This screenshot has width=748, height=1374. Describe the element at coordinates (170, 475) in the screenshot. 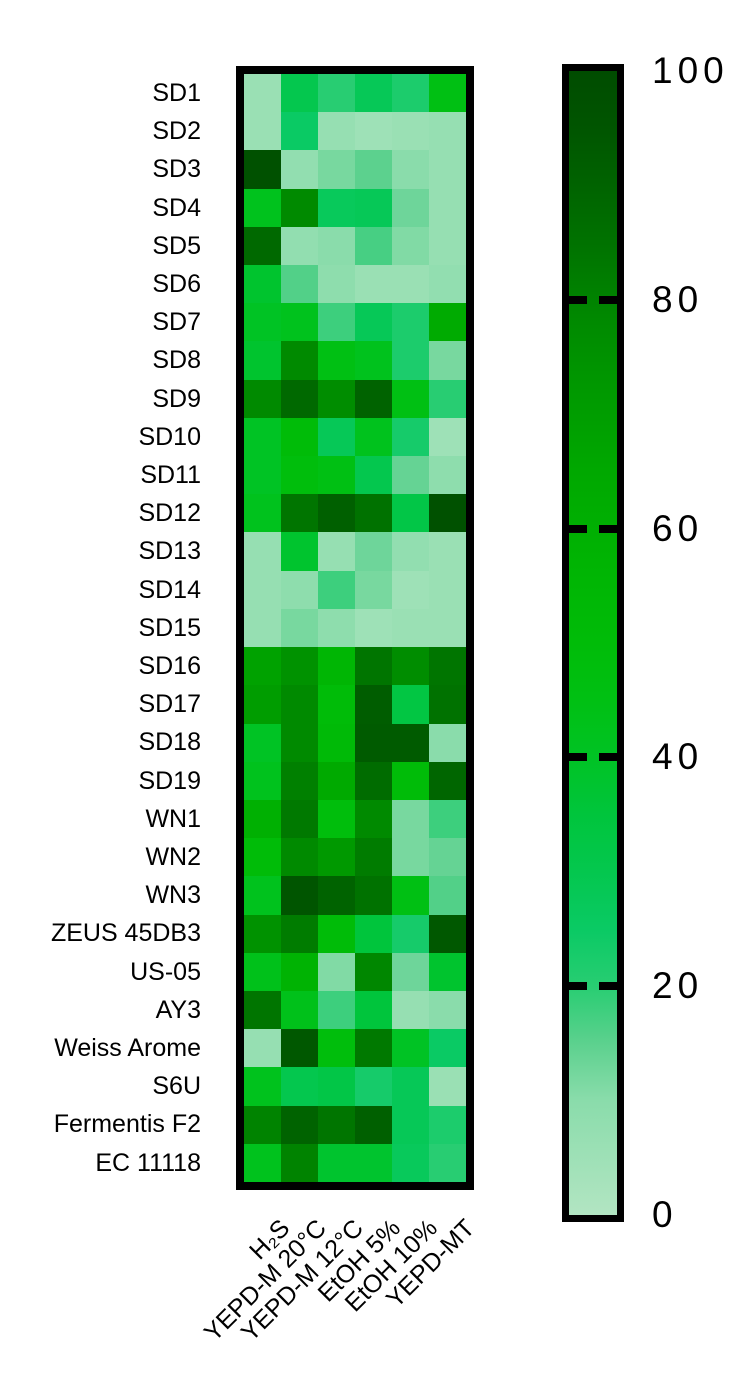

I see `row-label: SD11` at that location.